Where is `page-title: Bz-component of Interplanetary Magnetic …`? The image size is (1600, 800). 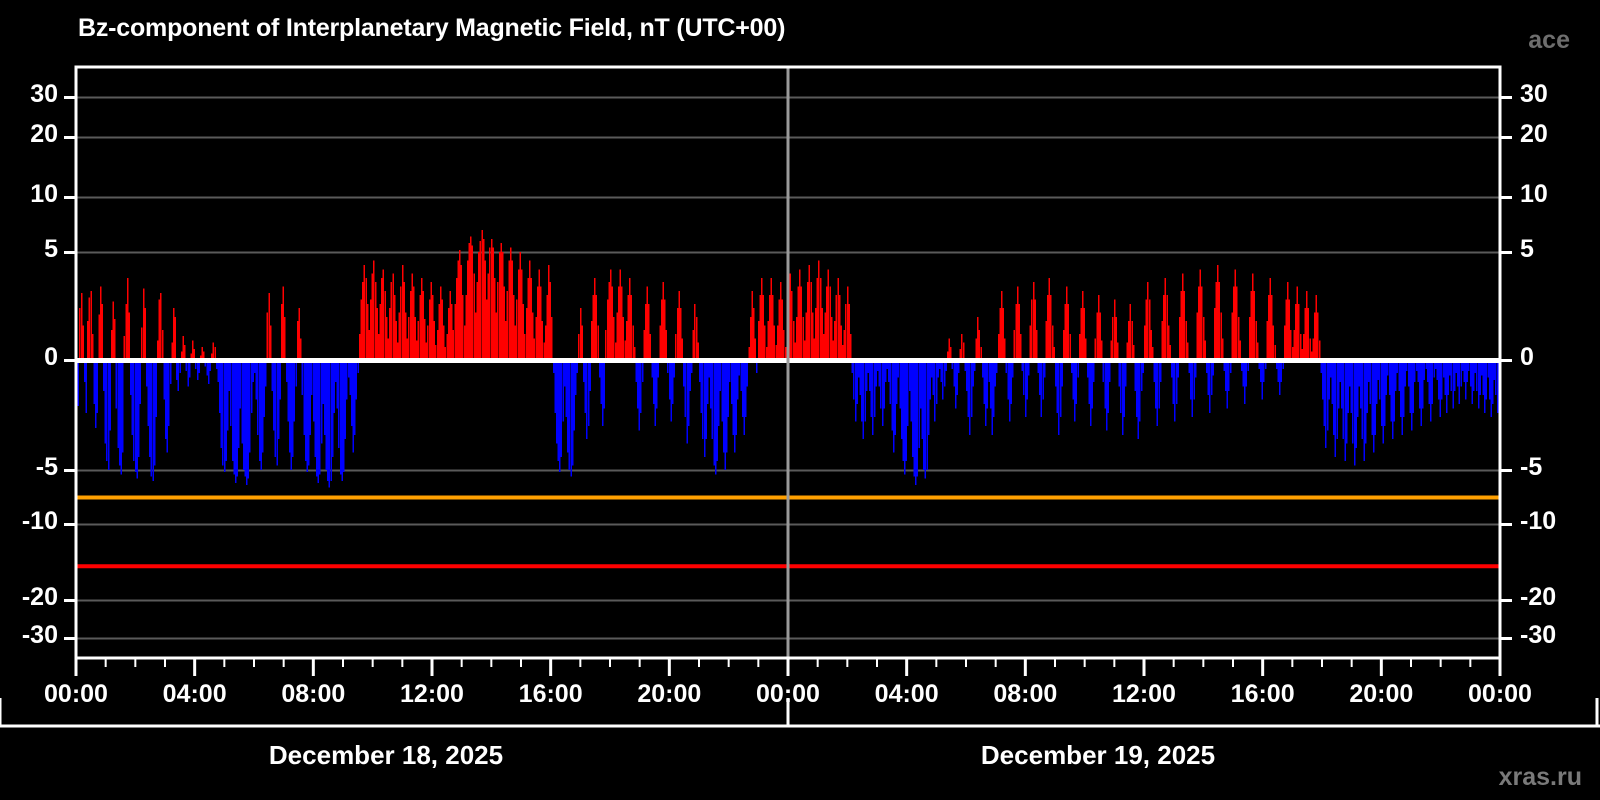 page-title: Bz-component of Interplanetary Magnetic … is located at coordinates (432, 28).